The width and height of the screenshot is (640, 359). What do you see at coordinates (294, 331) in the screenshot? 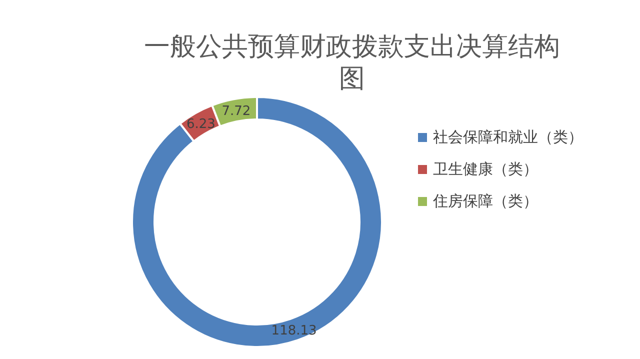
I see `data-label: 118.13` at bounding box center [294, 331].